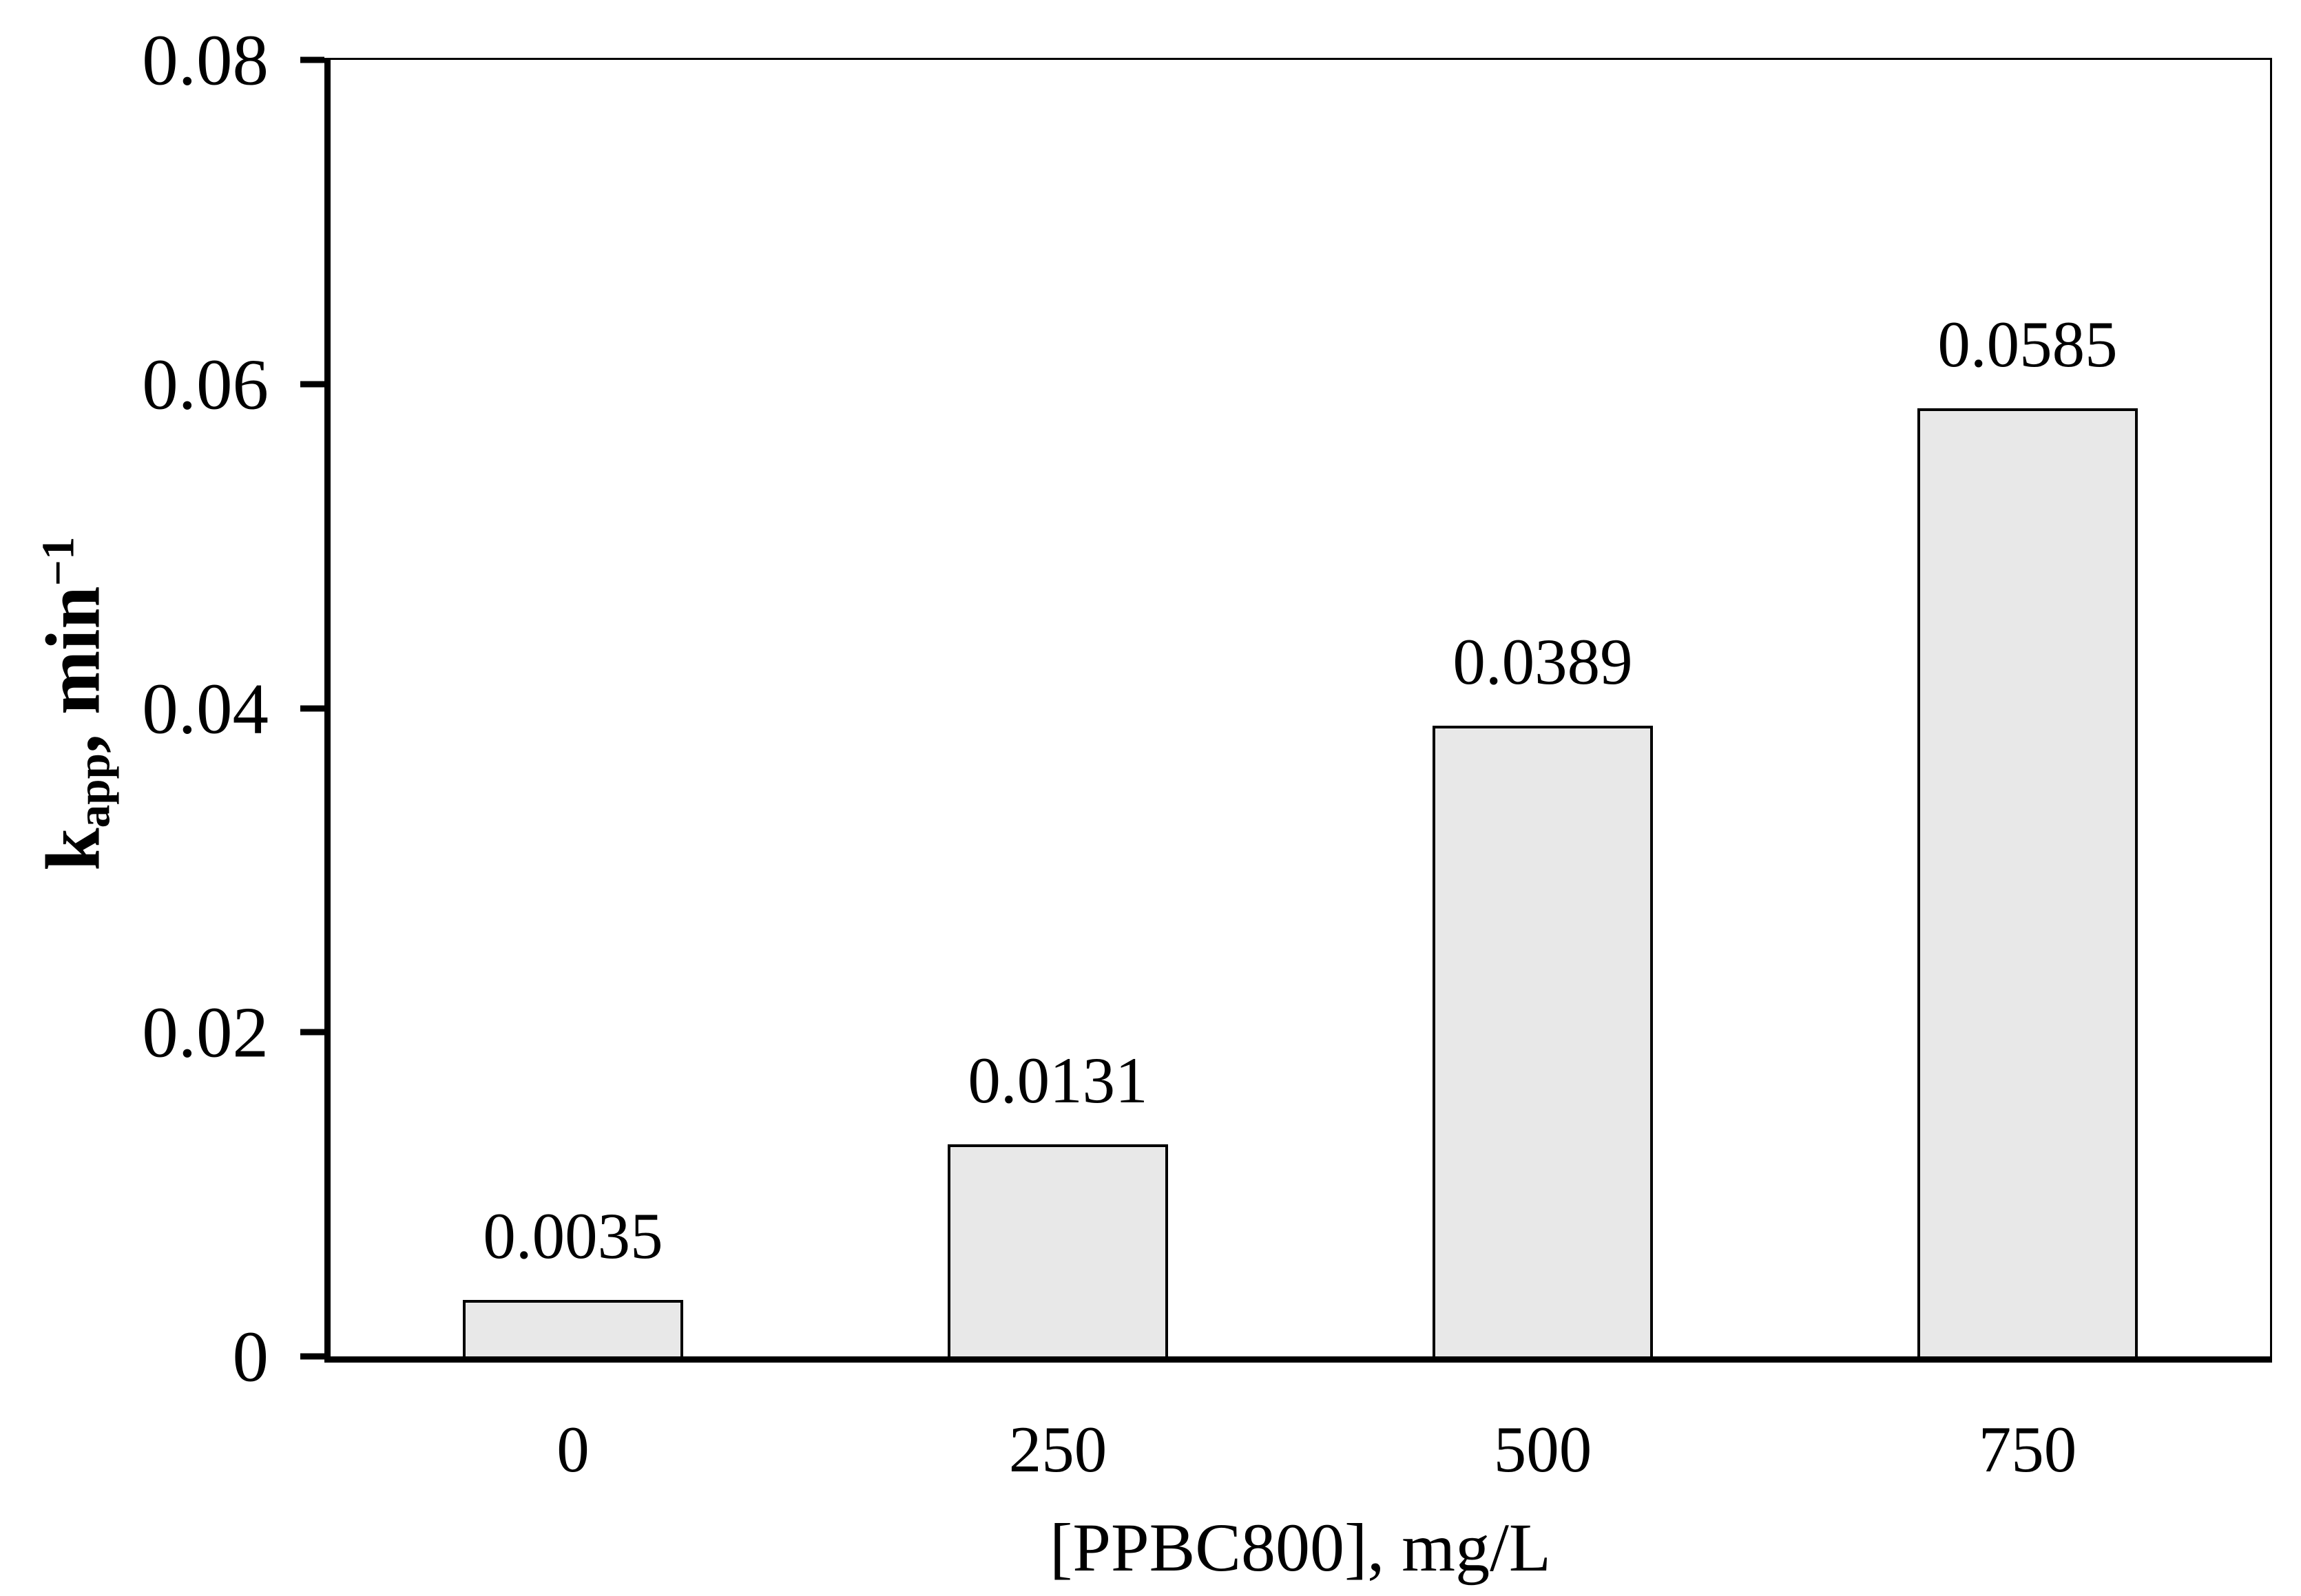  I want to click on y-axis-title: kapp, min−1, so click(75, 703).